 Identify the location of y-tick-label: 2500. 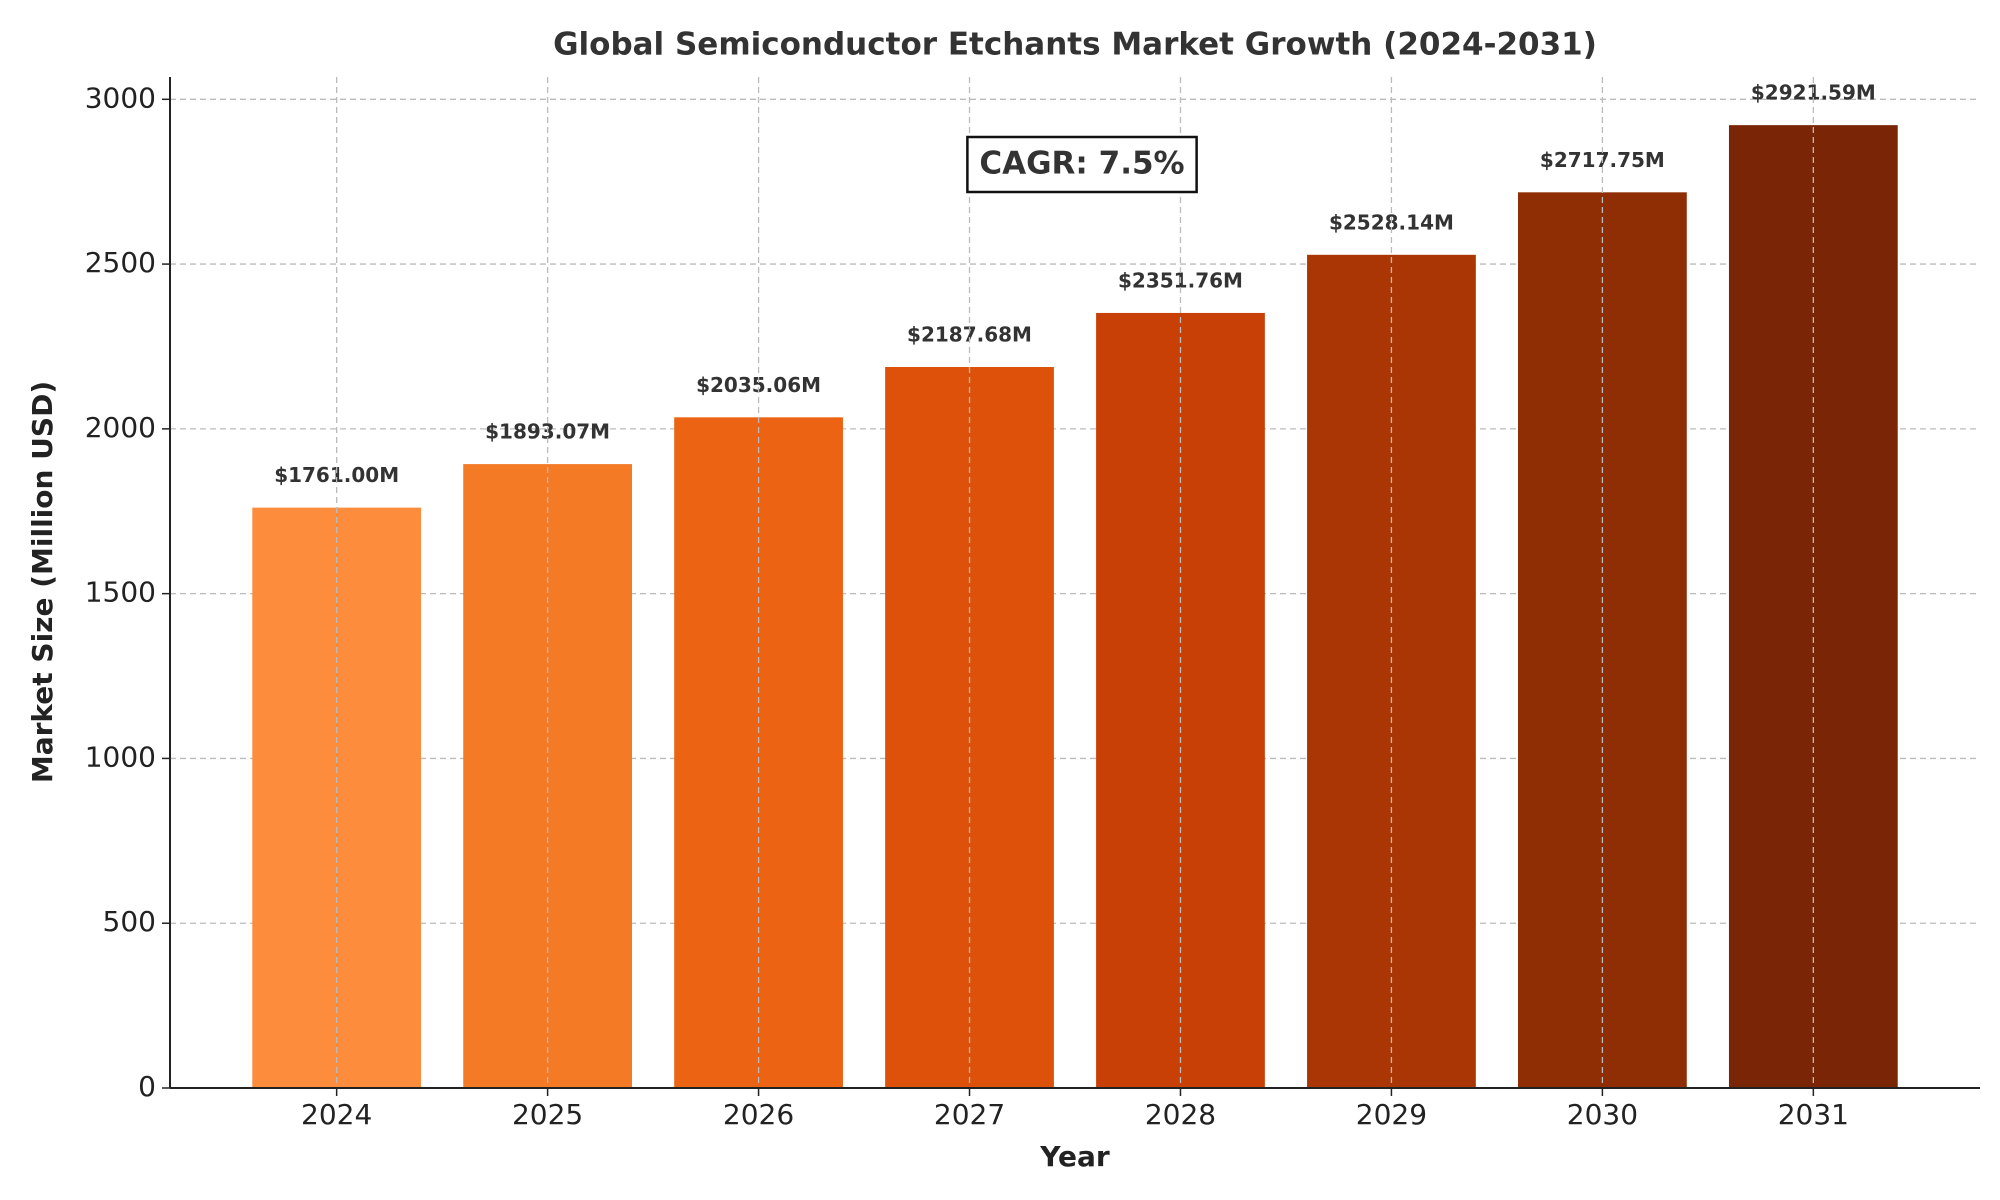
(120, 262).